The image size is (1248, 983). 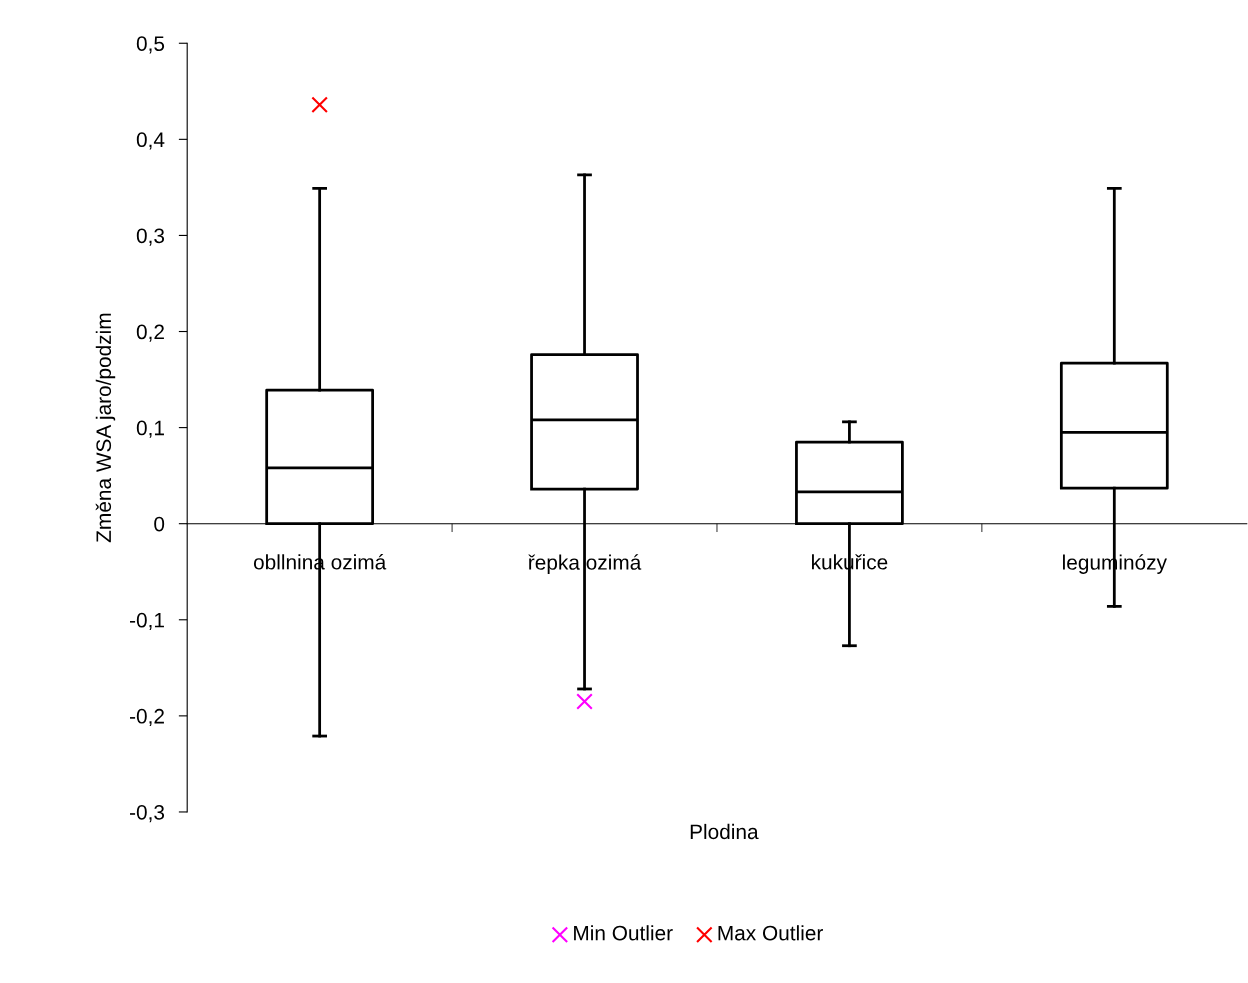 What do you see at coordinates (159, 524) in the screenshot?
I see `y-tick-label: 0` at bounding box center [159, 524].